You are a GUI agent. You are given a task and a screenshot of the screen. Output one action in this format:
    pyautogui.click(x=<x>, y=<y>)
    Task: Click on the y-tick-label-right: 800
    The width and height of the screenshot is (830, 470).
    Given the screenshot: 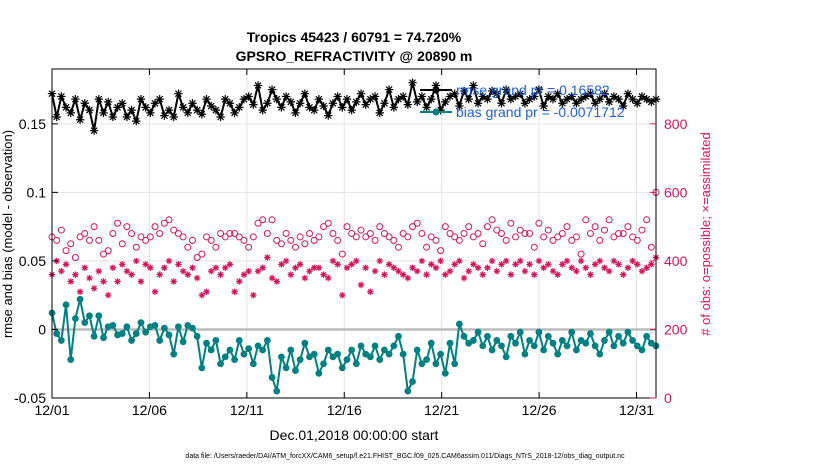 What is the action you would take?
    pyautogui.click(x=676, y=124)
    